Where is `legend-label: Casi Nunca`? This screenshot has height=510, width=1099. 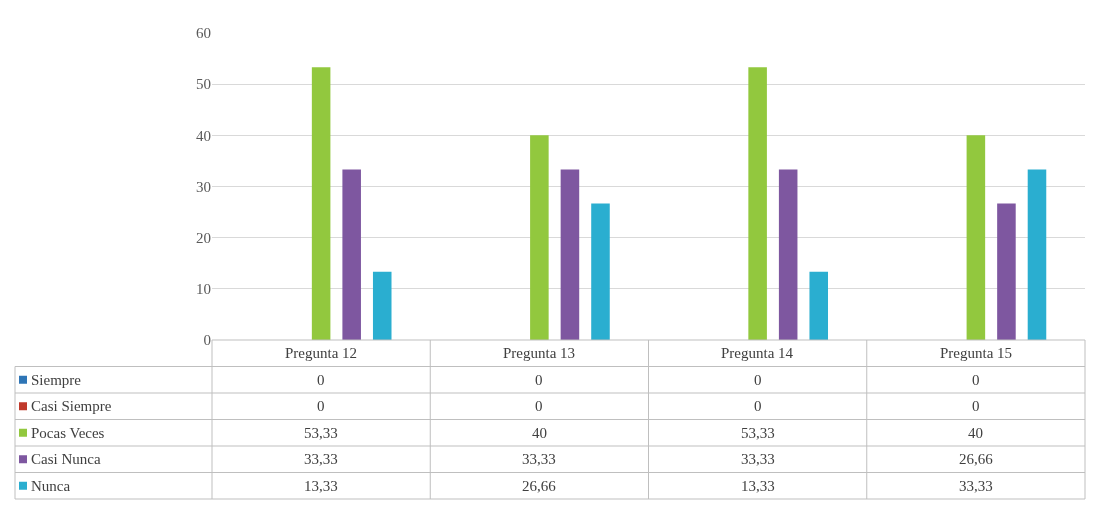 legend-label: Casi Nunca is located at coordinates (66, 459).